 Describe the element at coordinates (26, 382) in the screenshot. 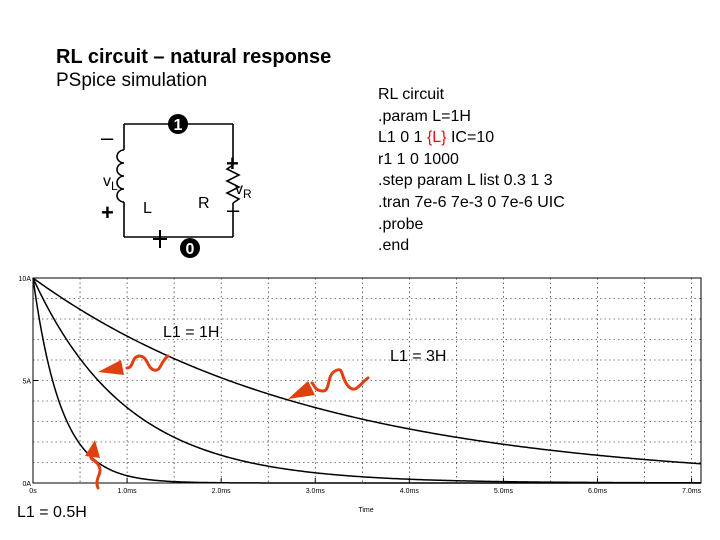

I see `y-tick-label: 5A` at that location.